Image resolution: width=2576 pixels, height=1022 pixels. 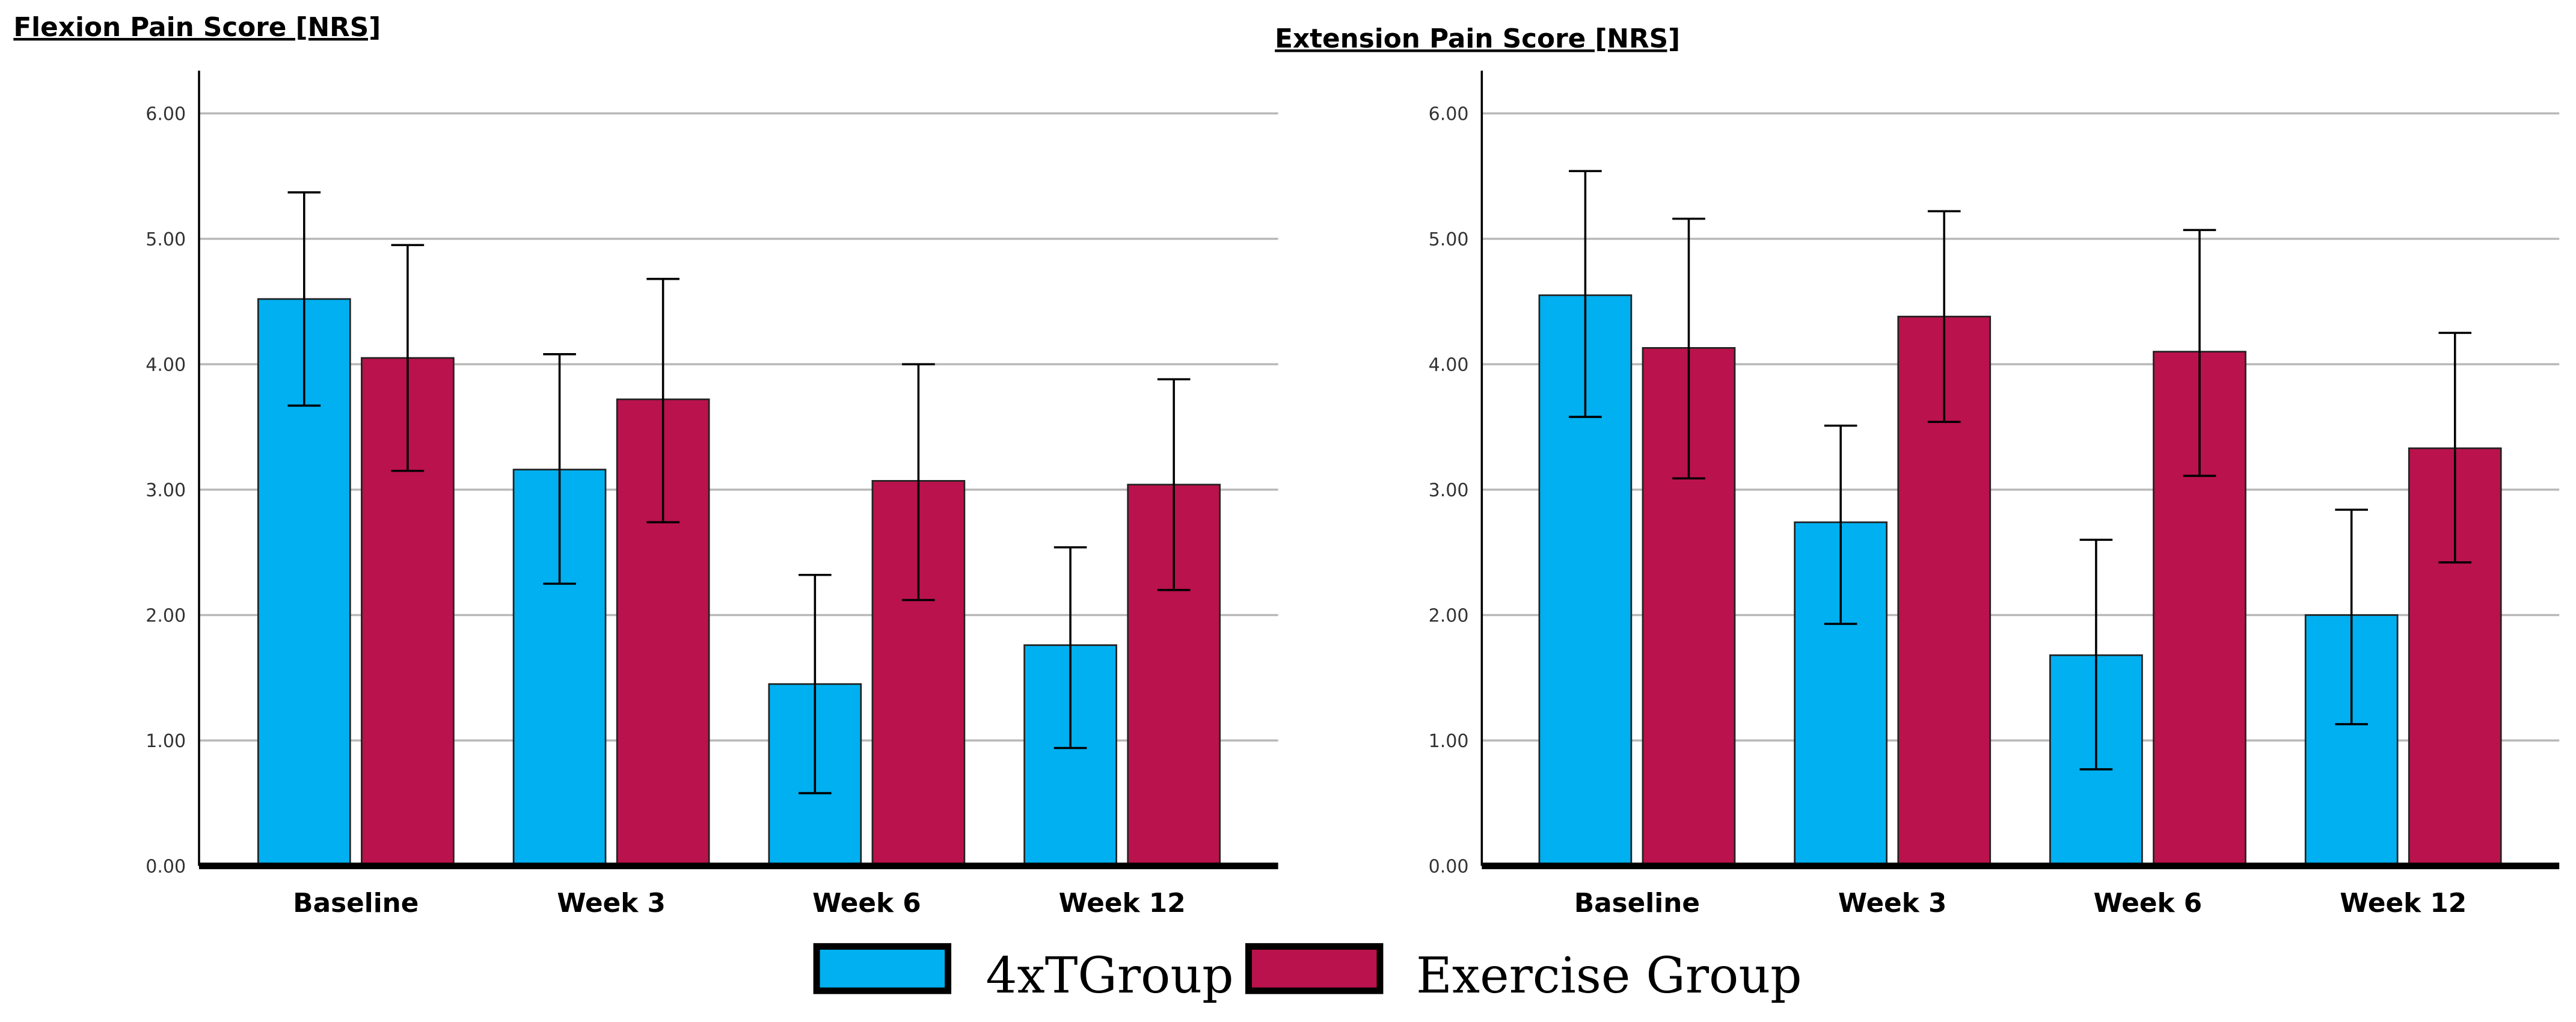 I want to click on legend-label-exercise: Exercise Group, so click(x=1609, y=976).